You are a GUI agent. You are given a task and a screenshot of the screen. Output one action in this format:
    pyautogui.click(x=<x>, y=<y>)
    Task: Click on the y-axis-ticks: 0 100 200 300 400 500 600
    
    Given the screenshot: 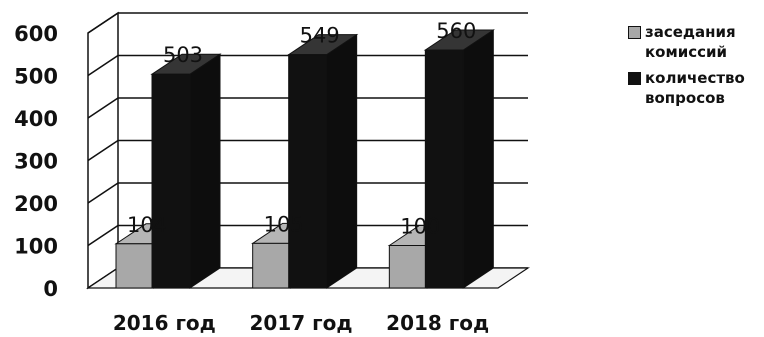 What is the action you would take?
    pyautogui.click(x=36, y=161)
    